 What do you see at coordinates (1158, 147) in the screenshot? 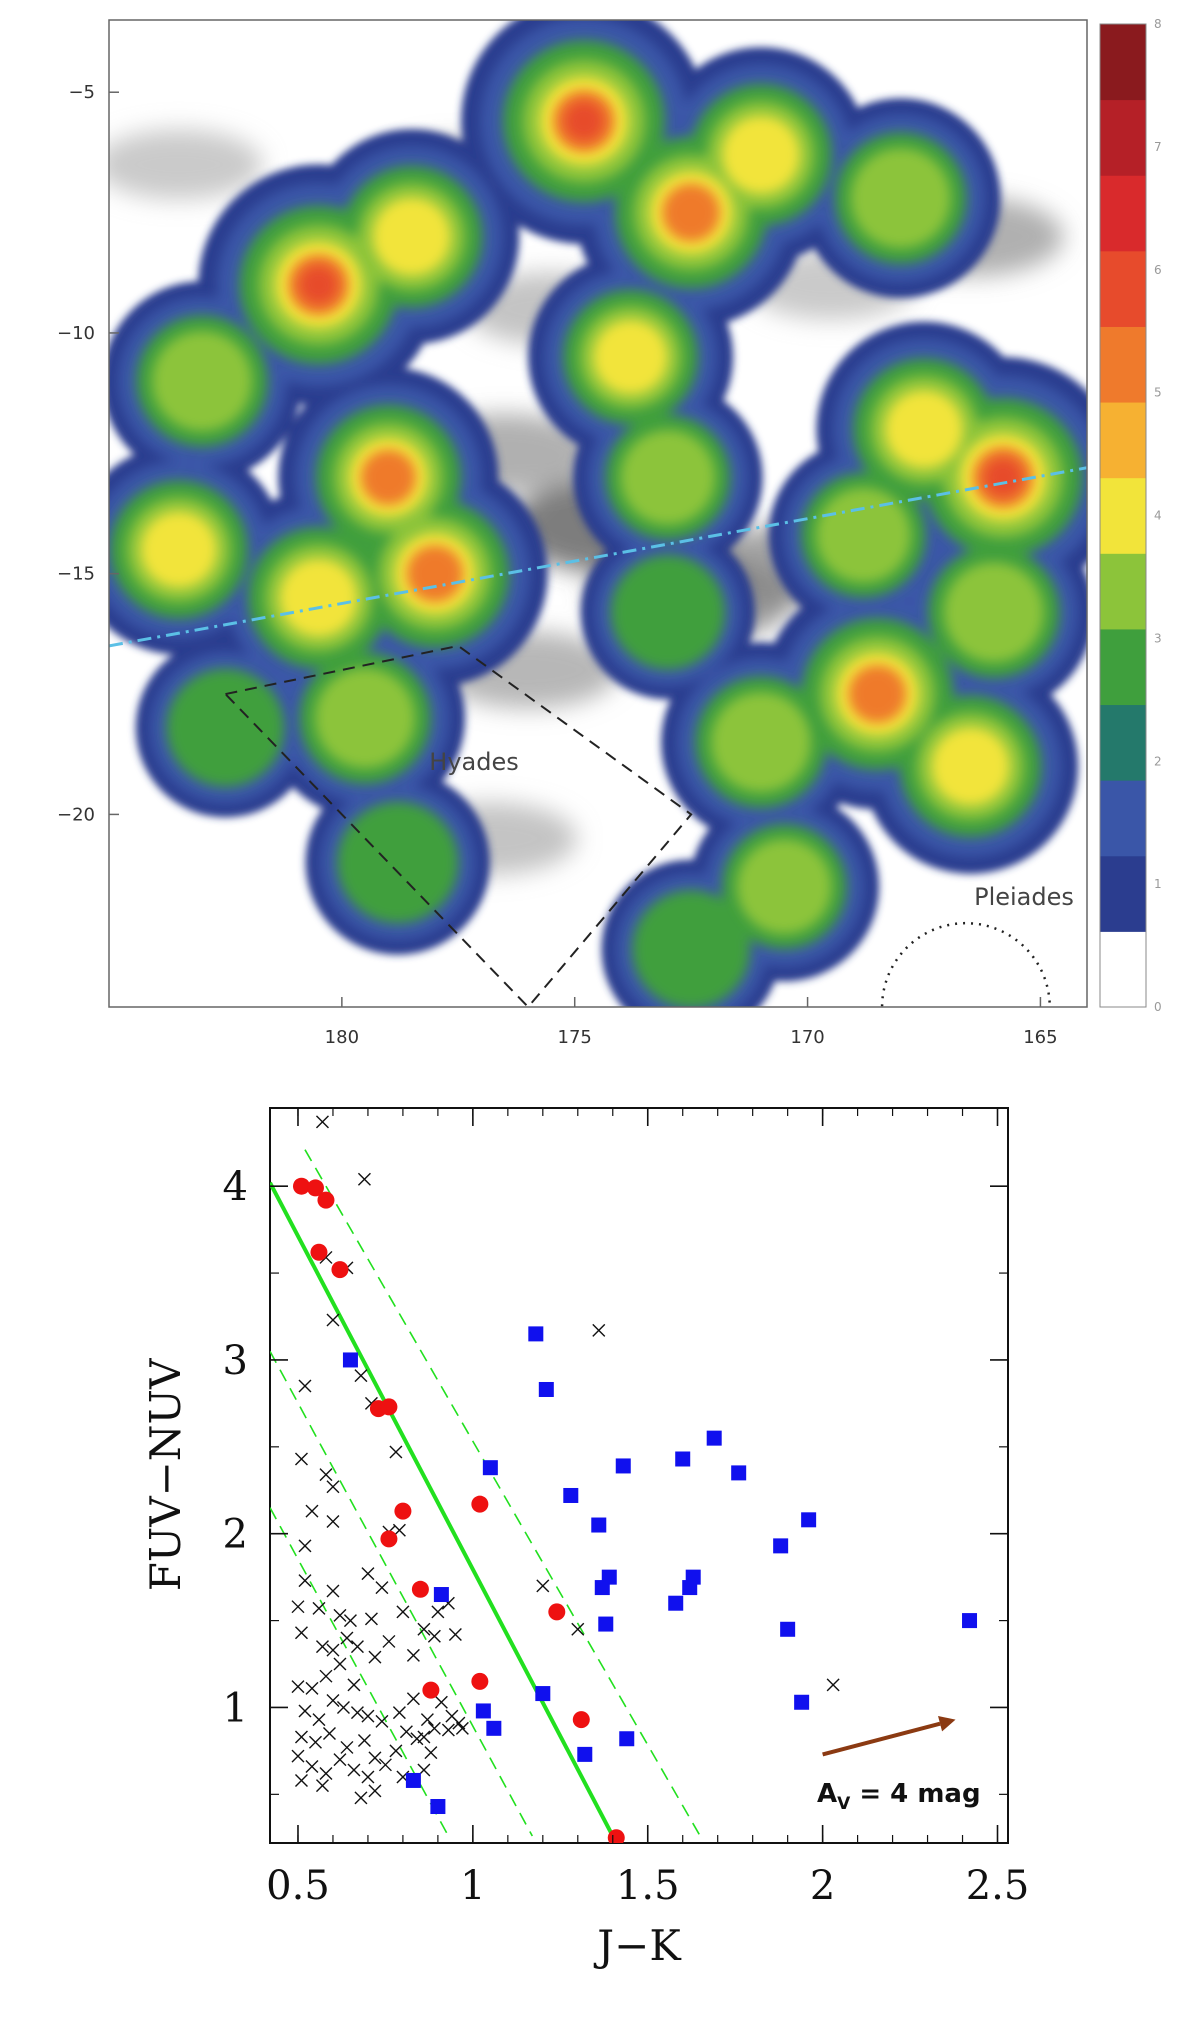
I see `colorbar-tick-label: 7` at bounding box center [1158, 147].